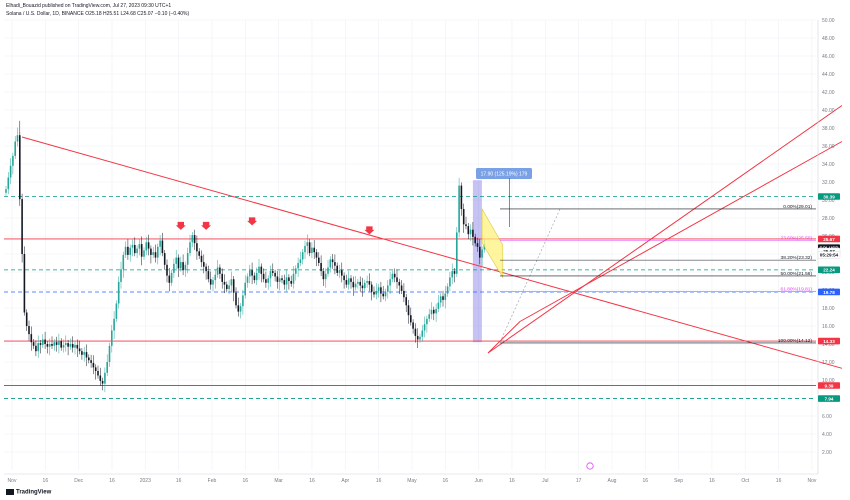  I want to click on x-tick-label: Dec, so click(78, 481).